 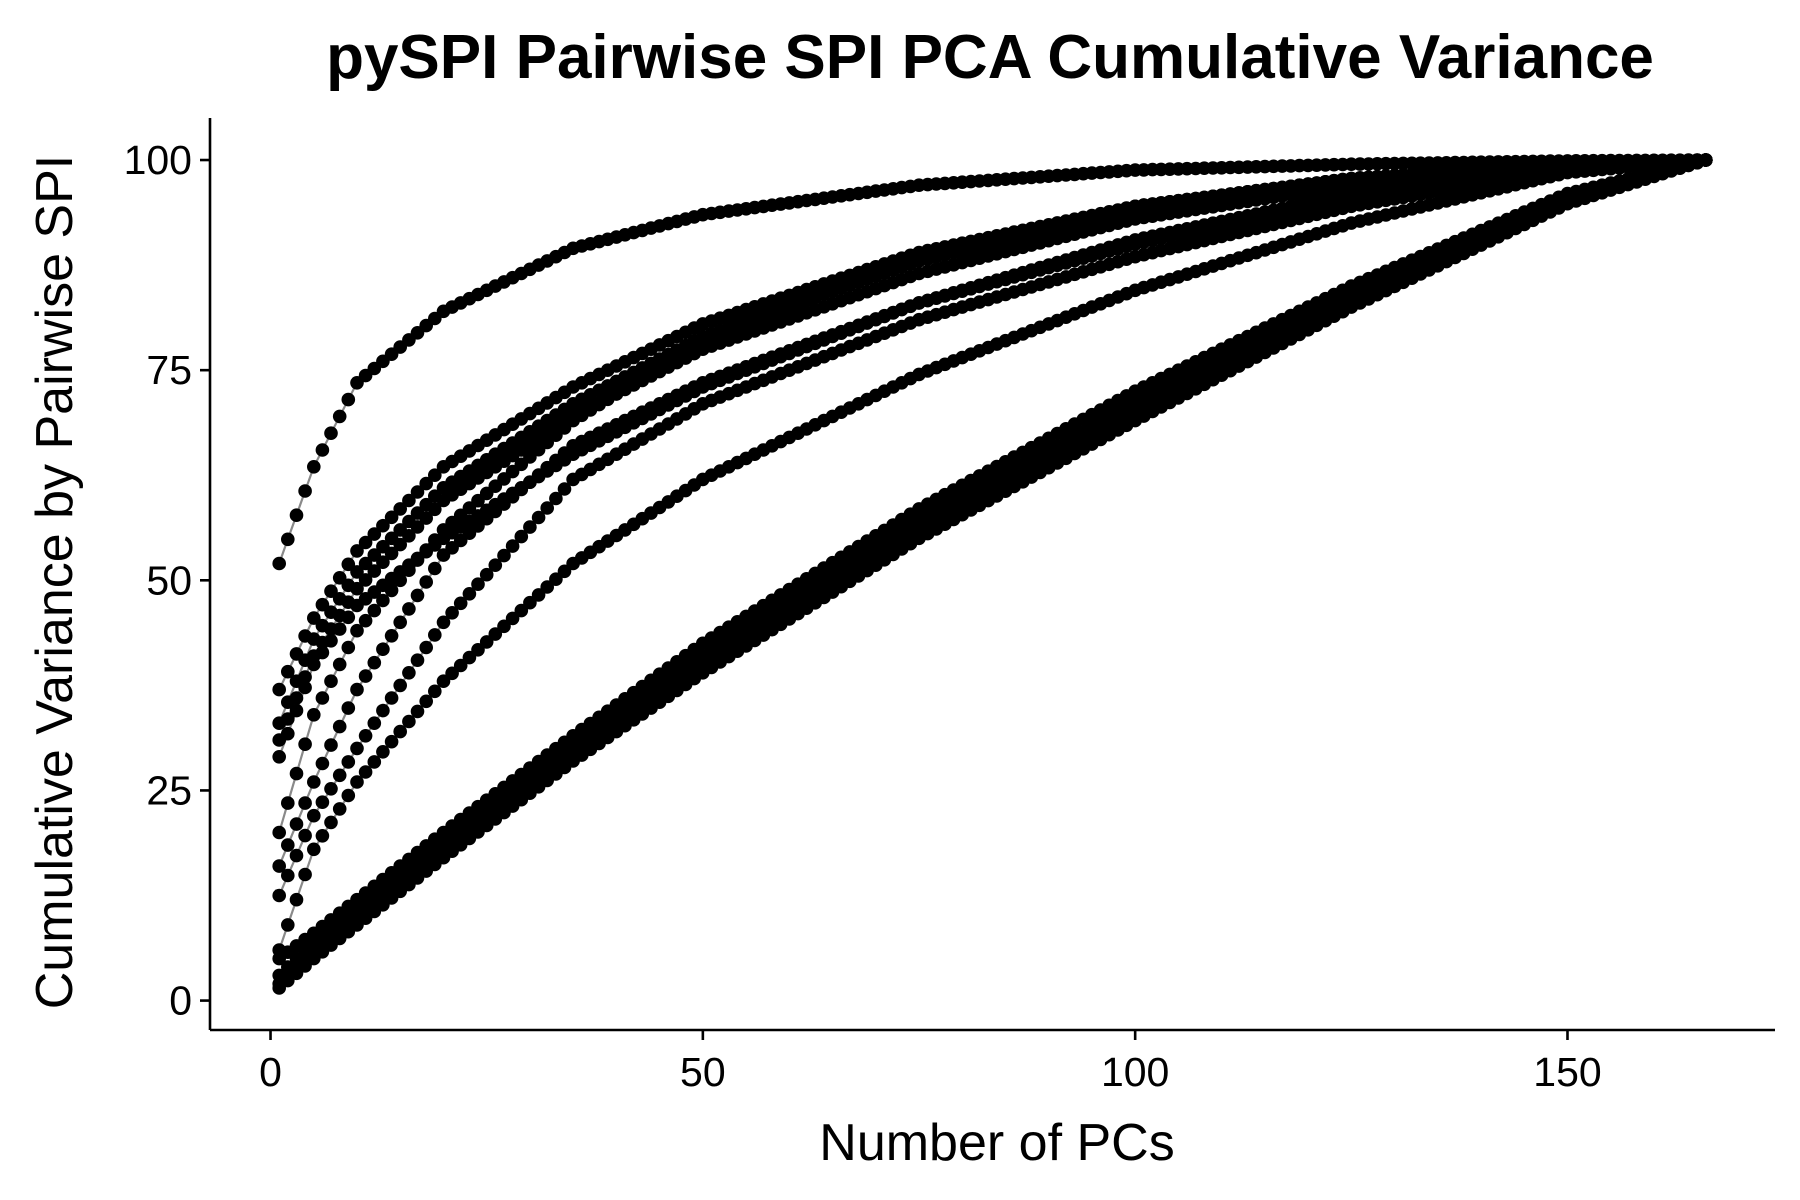 I want to click on x-tick-label: 100, so click(x=1135, y=1072).